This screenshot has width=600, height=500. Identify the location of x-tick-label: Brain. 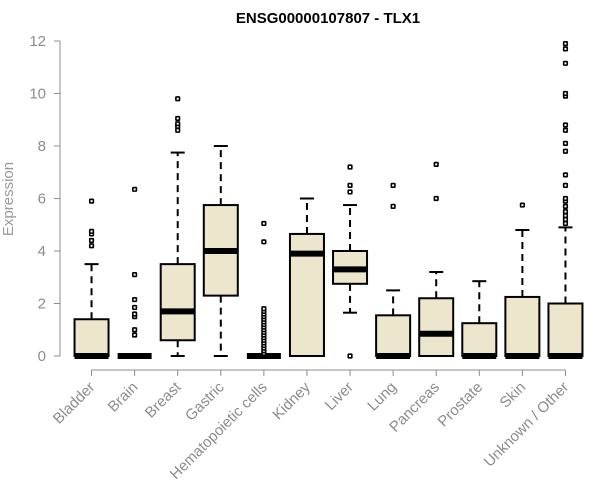
(123, 397).